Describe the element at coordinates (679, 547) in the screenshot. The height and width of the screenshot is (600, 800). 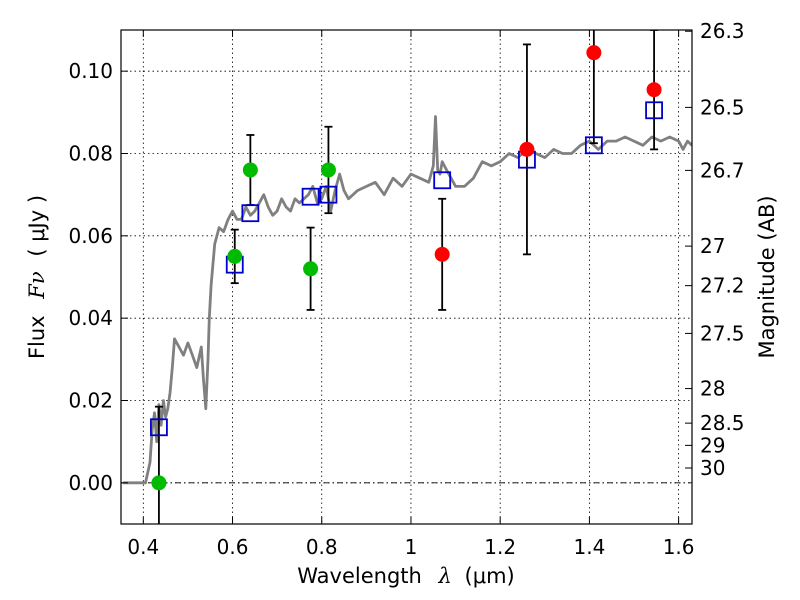
I see `x-tick-label: 1.6` at that location.